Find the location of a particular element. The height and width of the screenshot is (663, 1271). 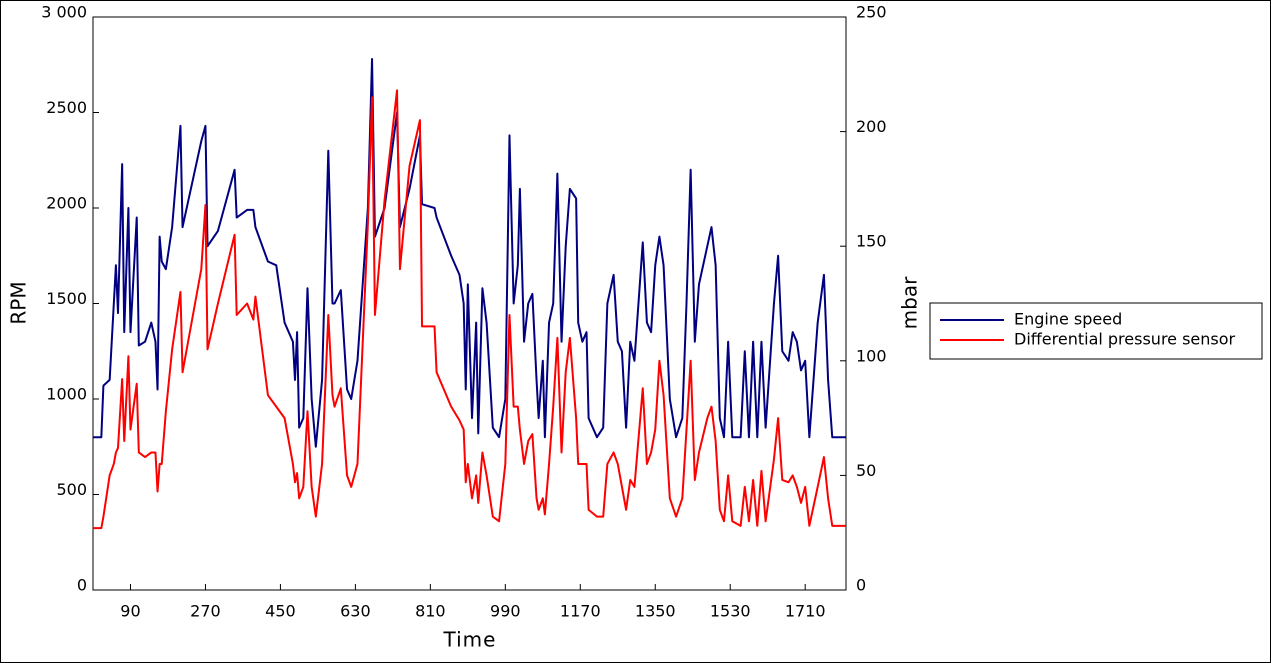

x-tick-label: 810 is located at coordinates (430, 611).